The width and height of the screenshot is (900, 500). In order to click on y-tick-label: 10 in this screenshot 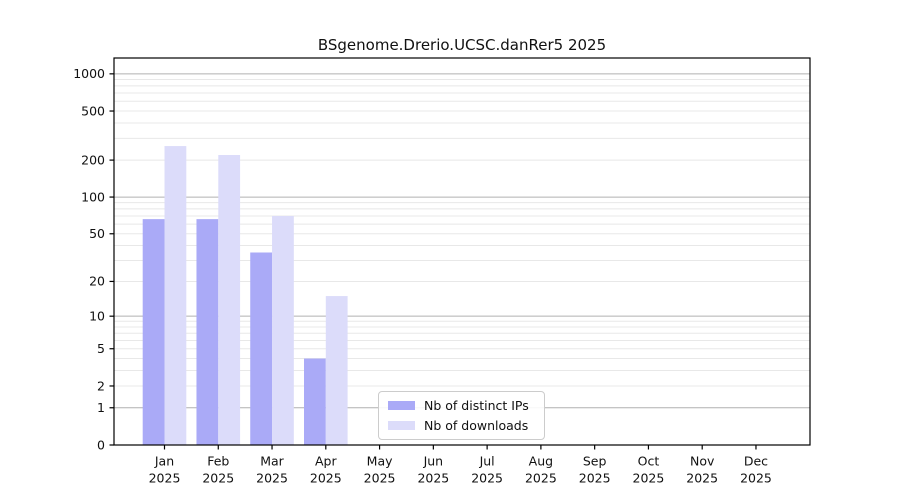, I will do `click(97, 315)`.